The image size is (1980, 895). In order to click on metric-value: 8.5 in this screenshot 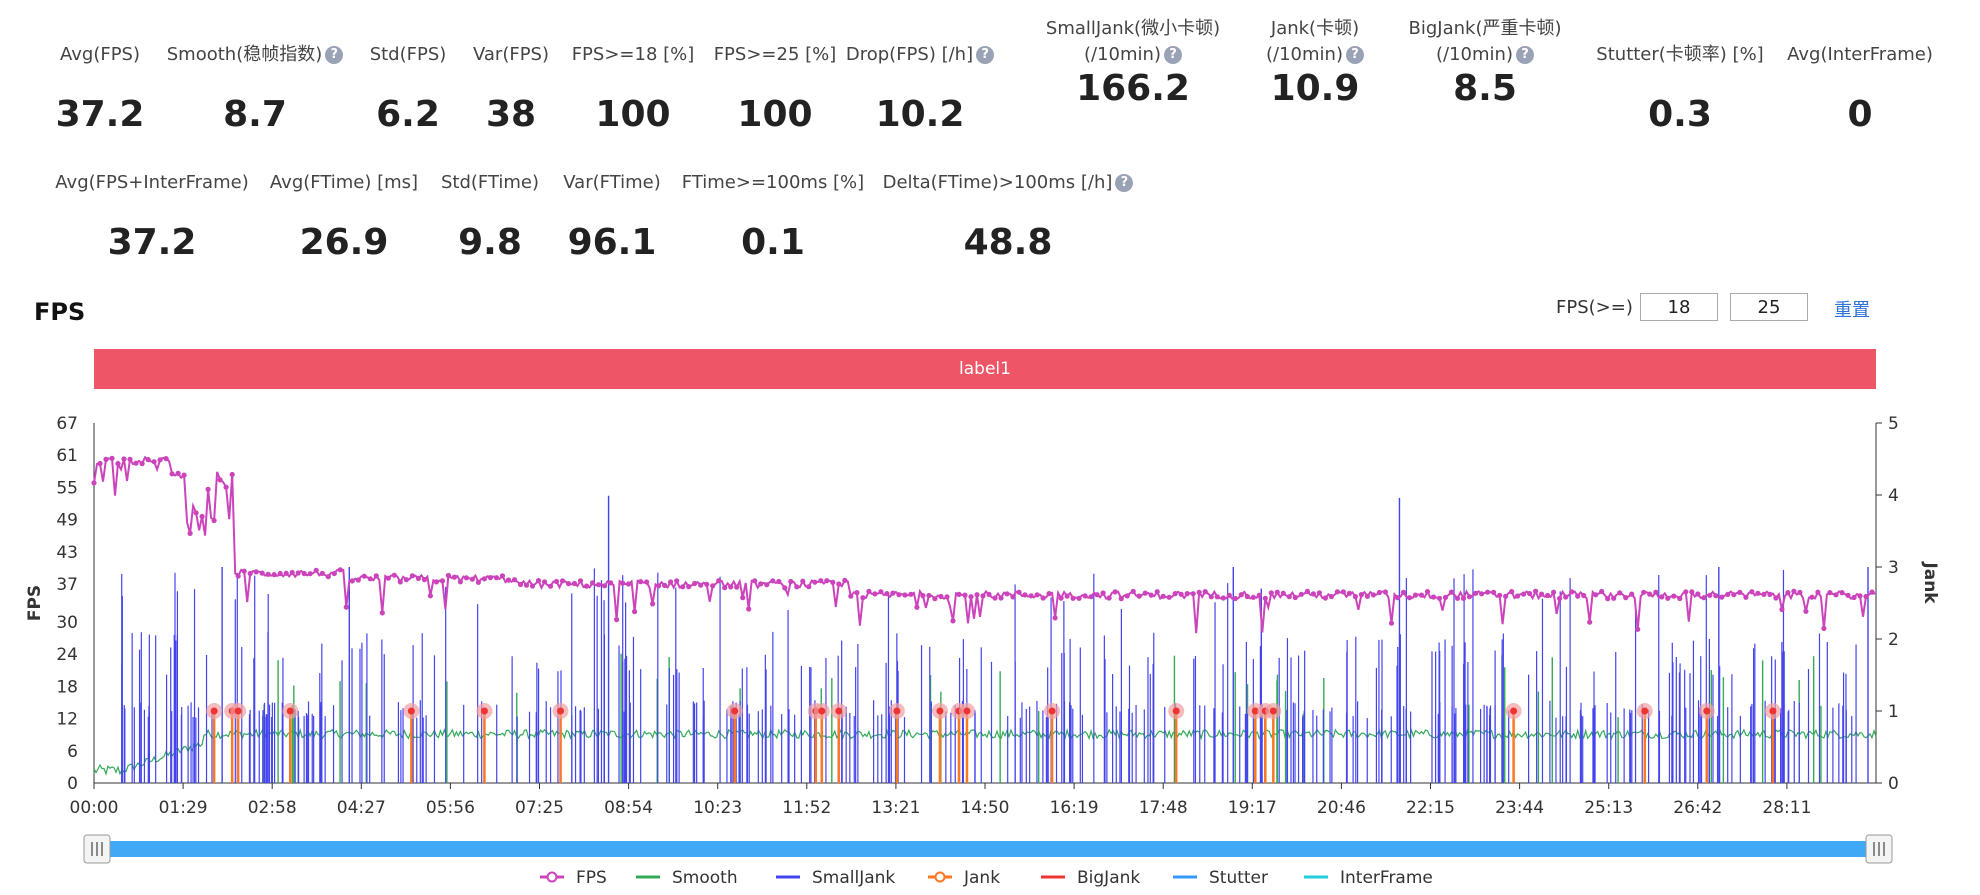, I will do `click(1485, 88)`.